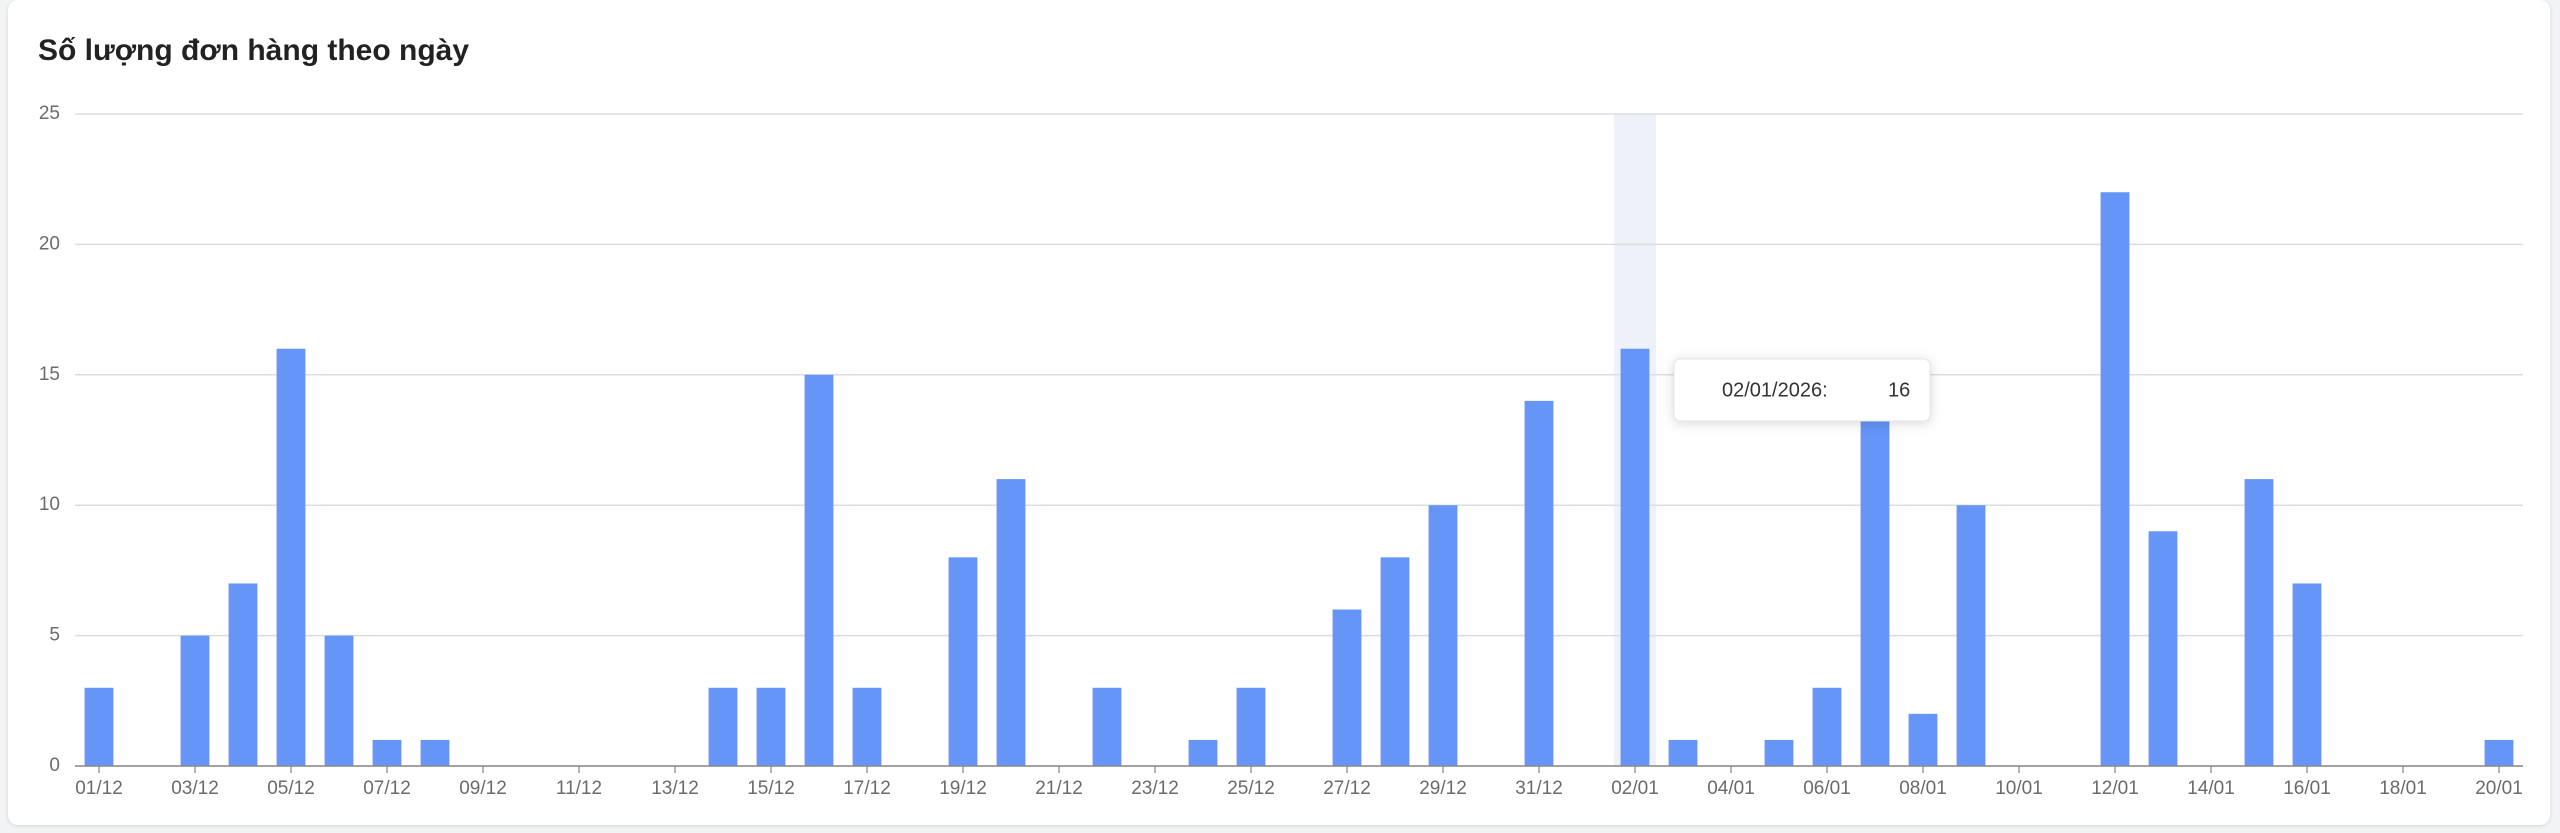 The height and width of the screenshot is (833, 2560). I want to click on x-tick-label: 25/12, so click(1251, 788).